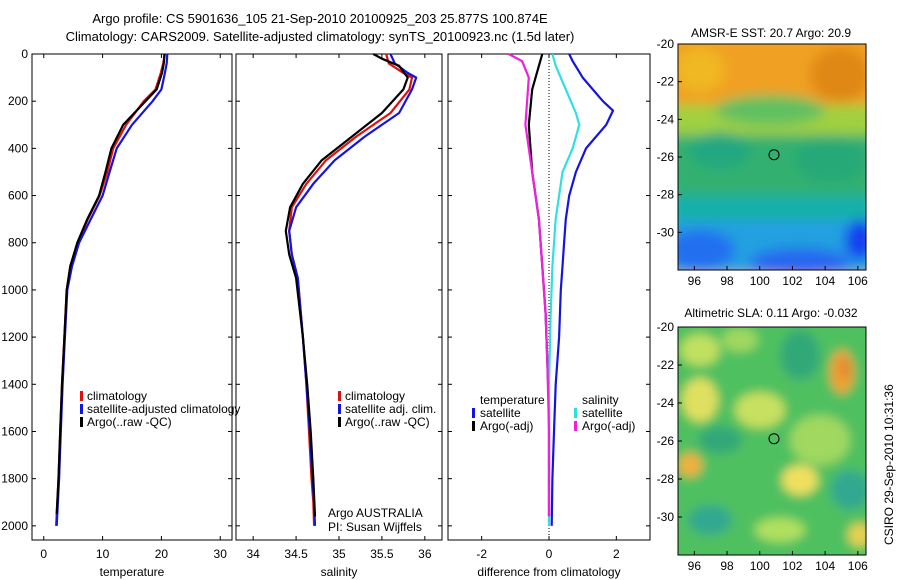  Describe the element at coordinates (132, 572) in the screenshot. I see `x-axis-label: temperature` at that location.